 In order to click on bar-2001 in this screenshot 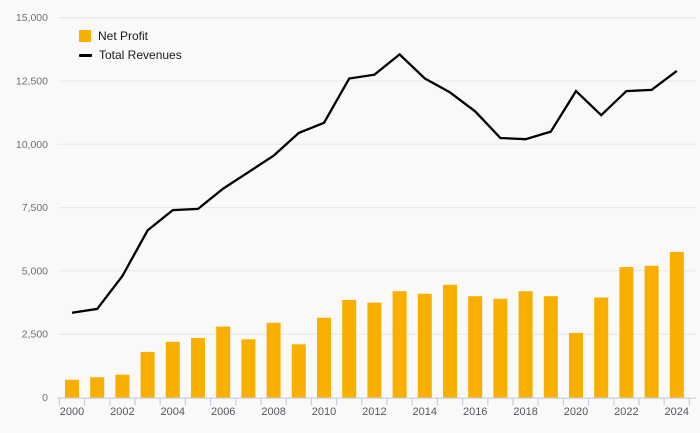, I will do `click(97, 387)`.